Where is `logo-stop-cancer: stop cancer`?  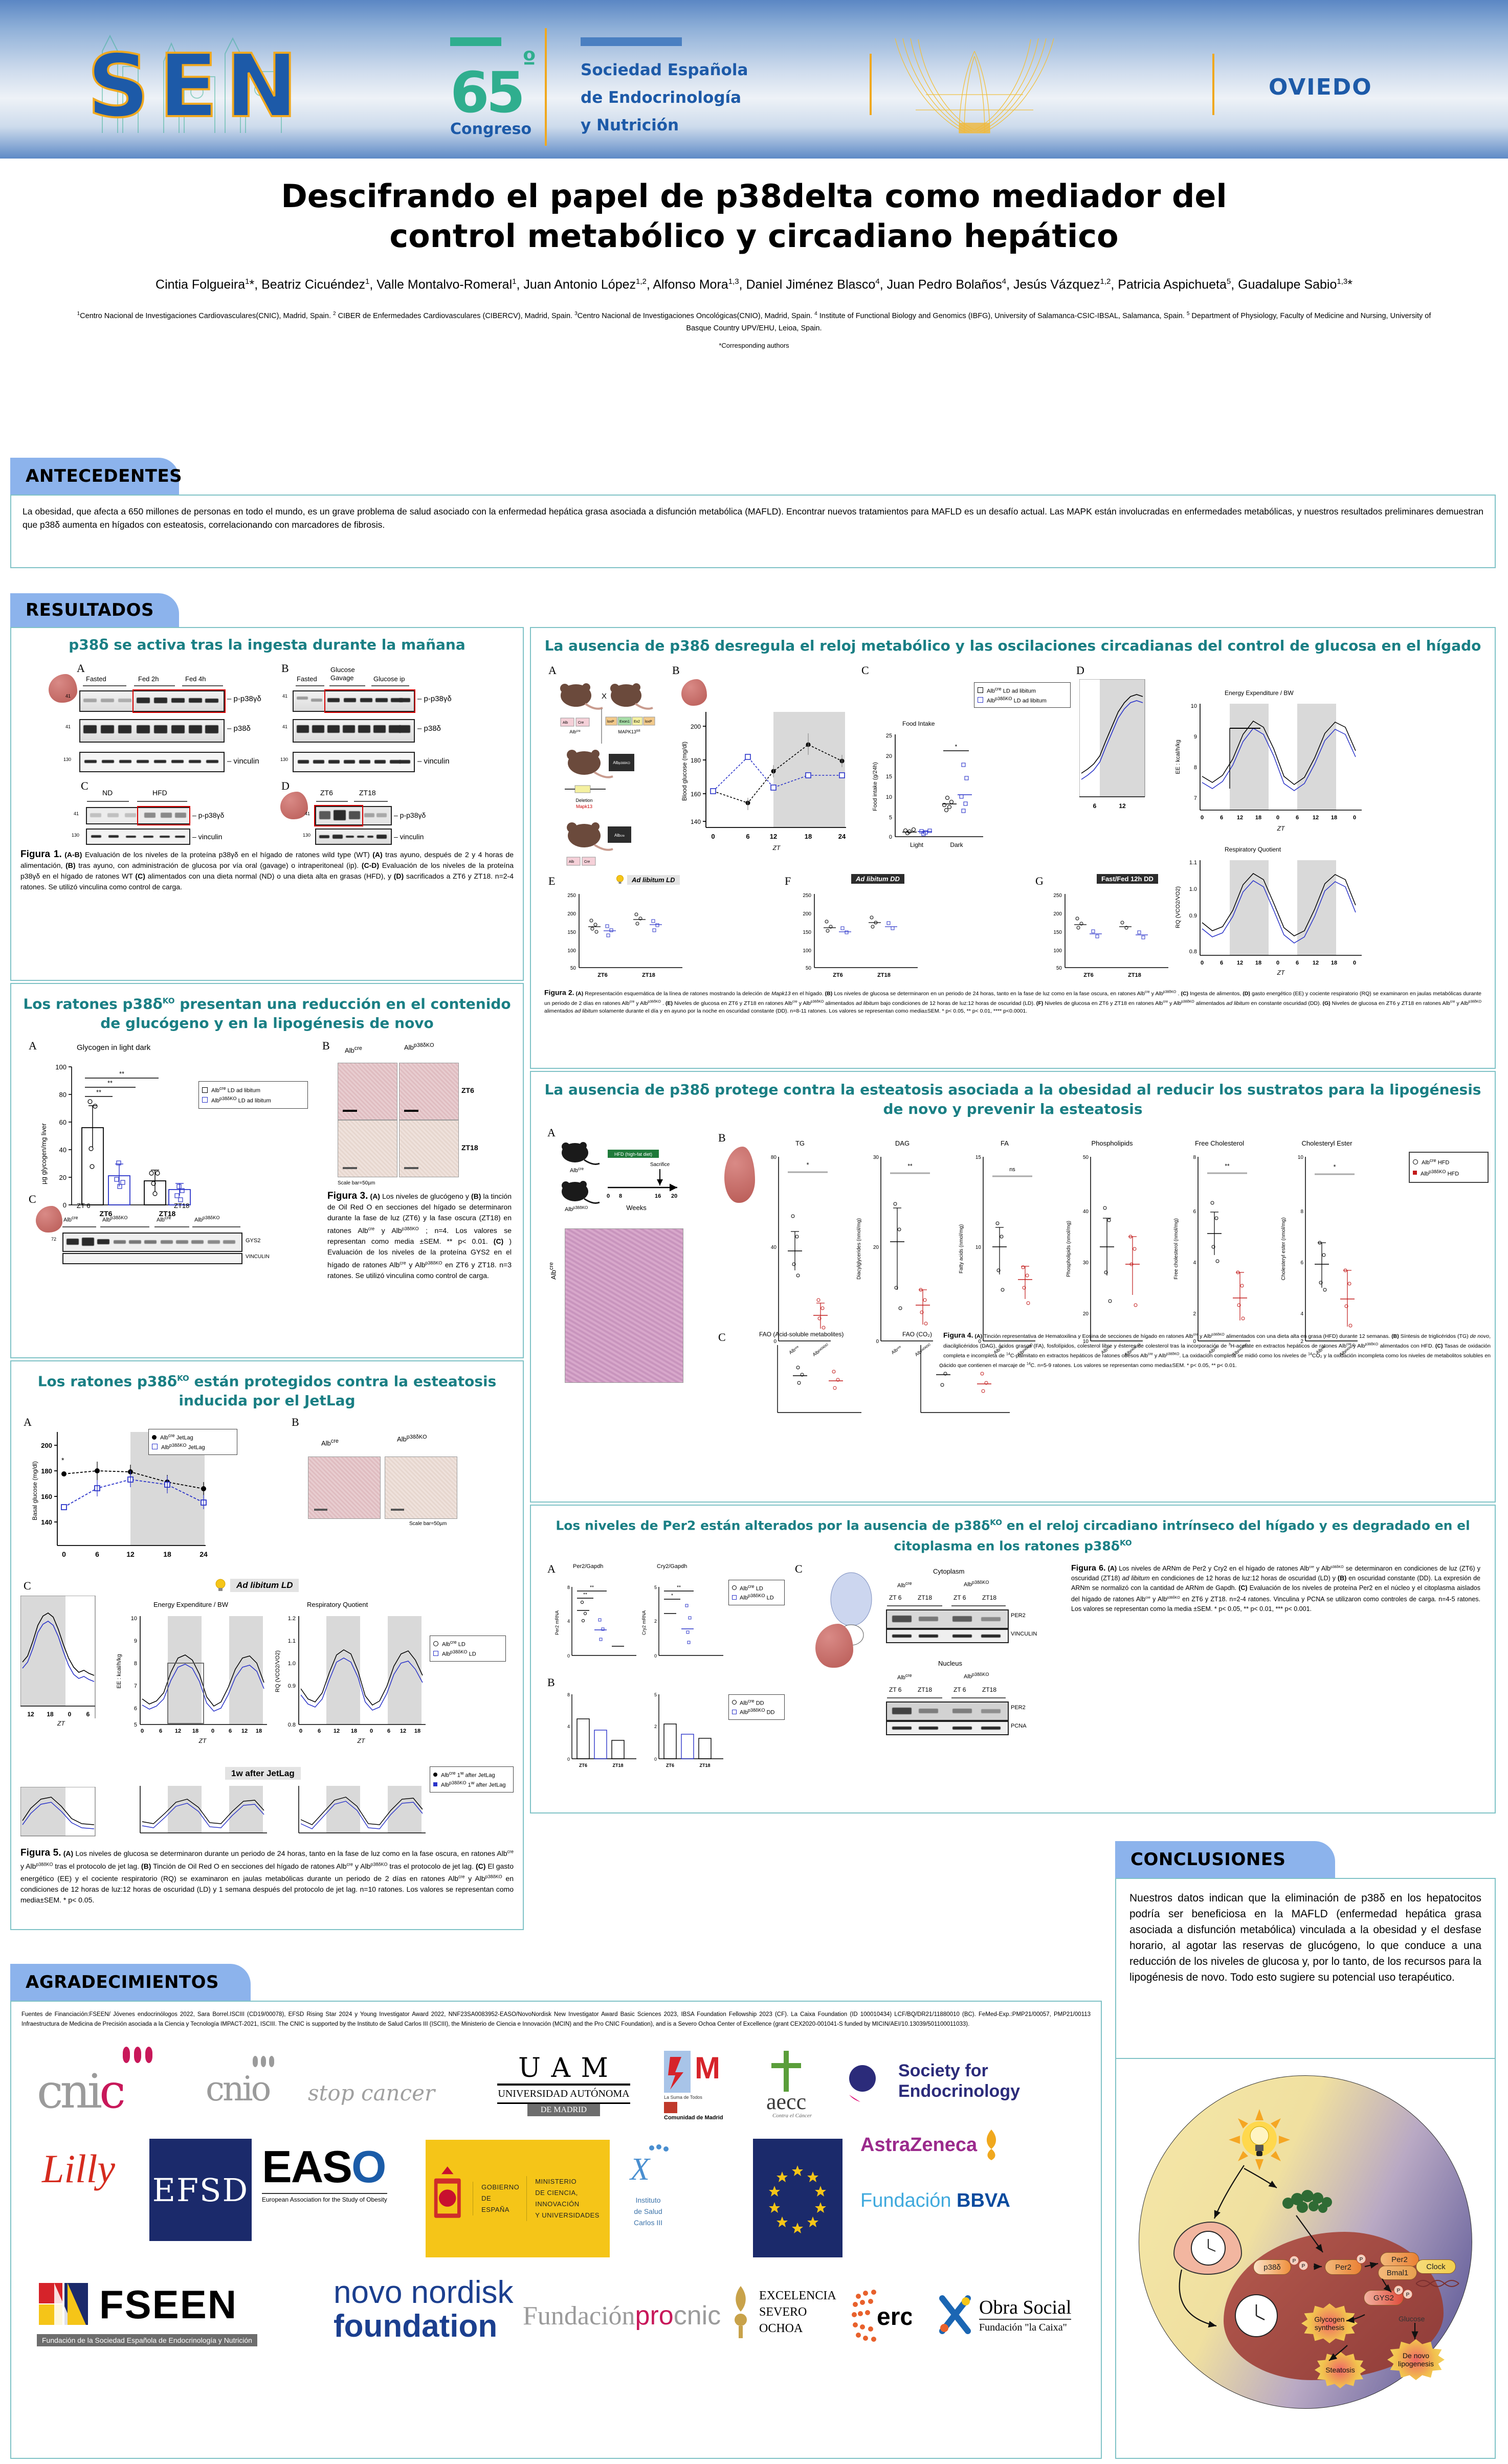
logo-stop-cancer: stop cancer is located at coordinates (371, 2092).